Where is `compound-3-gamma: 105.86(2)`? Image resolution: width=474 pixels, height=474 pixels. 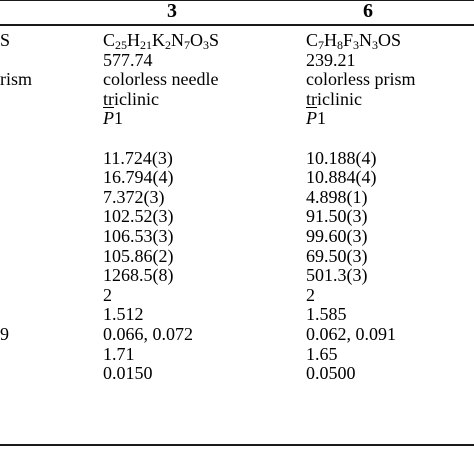 compound-3-gamma: 105.86(2) is located at coordinates (138, 255).